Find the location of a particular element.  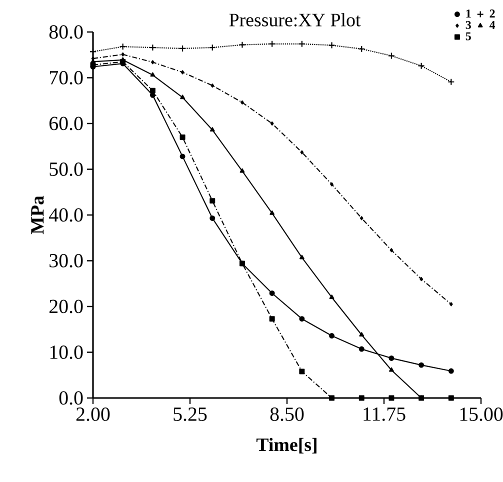

legend-label: 3 is located at coordinates (468, 24).